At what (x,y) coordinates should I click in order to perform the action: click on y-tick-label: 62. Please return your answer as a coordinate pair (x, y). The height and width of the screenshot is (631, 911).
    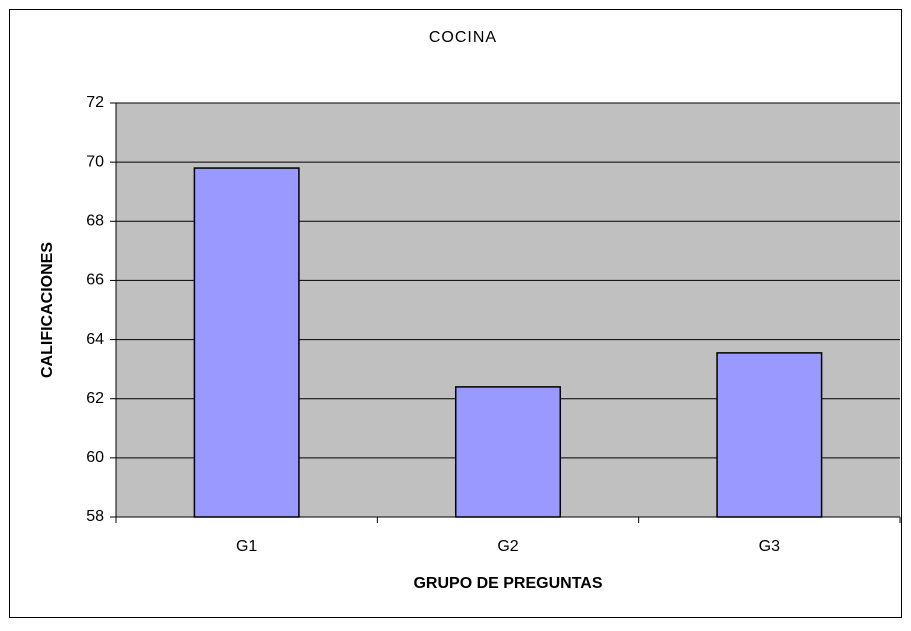
    Looking at the image, I should click on (95, 398).